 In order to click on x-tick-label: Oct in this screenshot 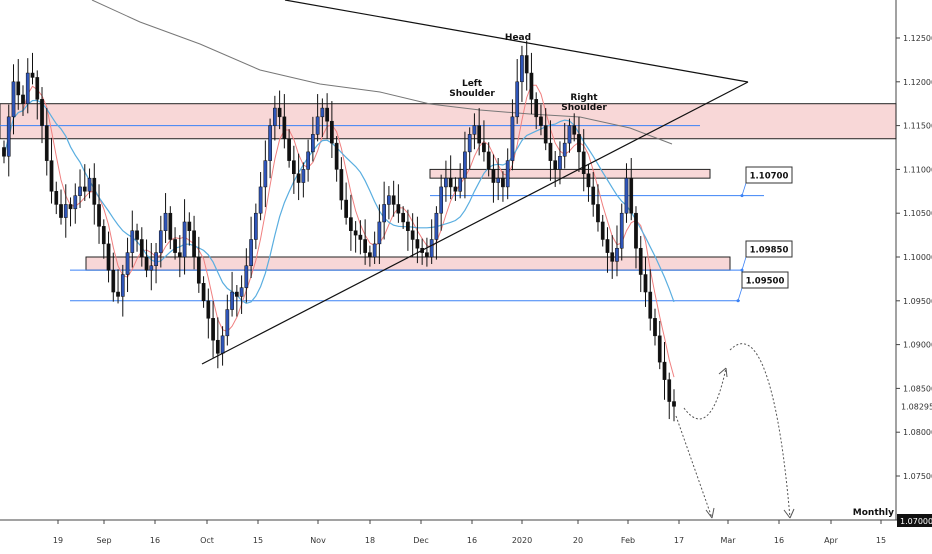, I will do `click(207, 540)`.